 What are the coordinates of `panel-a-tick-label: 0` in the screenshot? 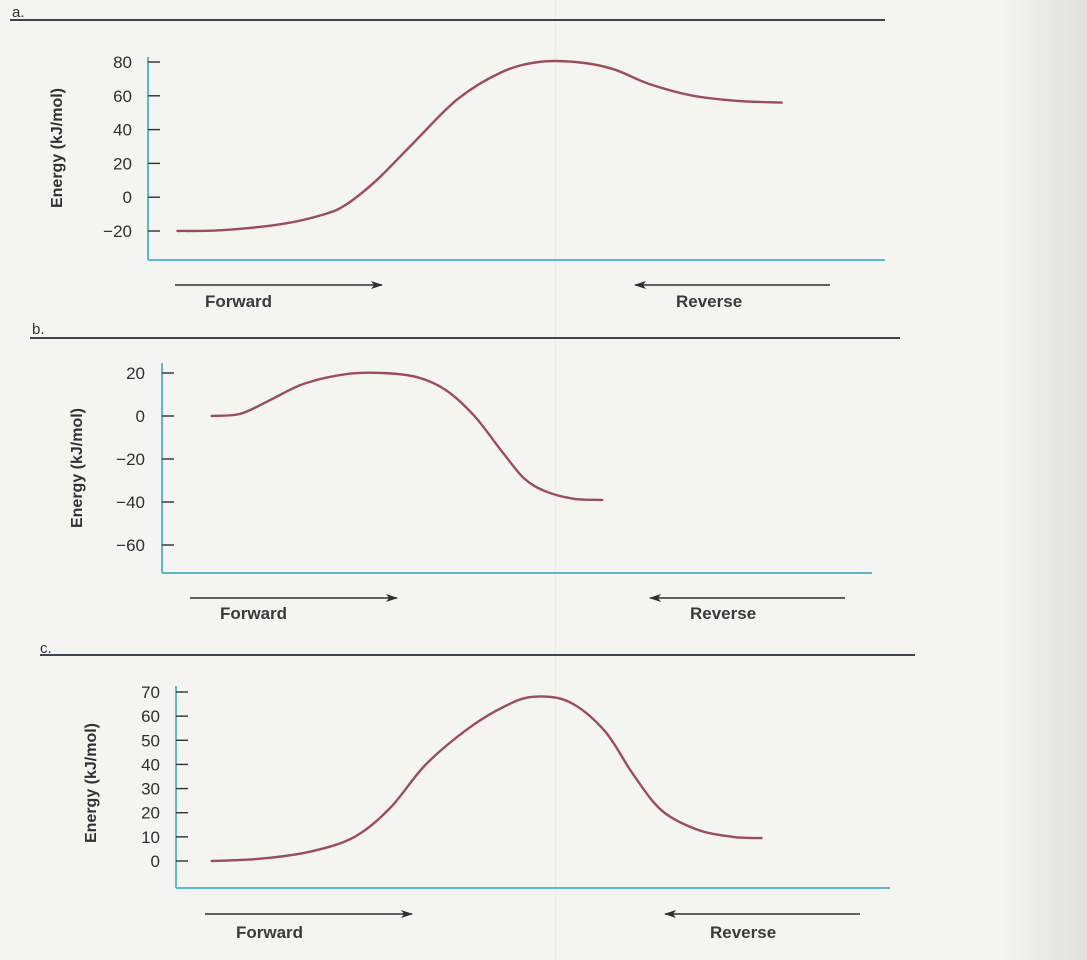 It's located at (127, 197).